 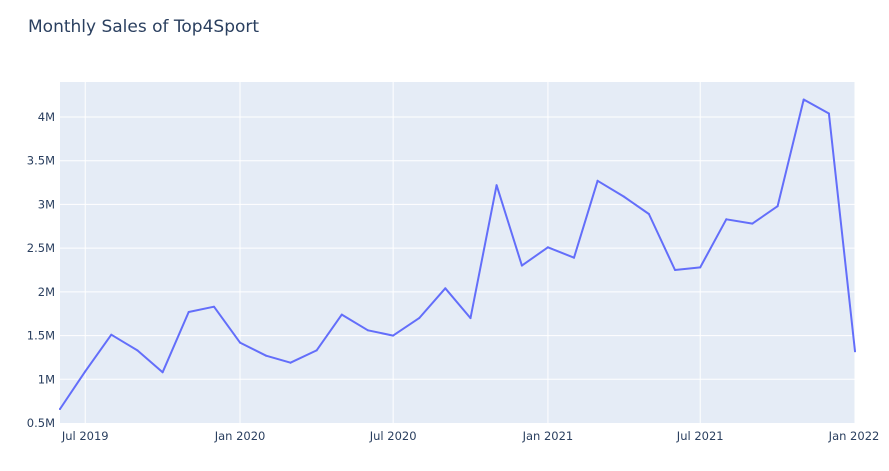 I want to click on y-tick-label: 1M, so click(x=46, y=379).